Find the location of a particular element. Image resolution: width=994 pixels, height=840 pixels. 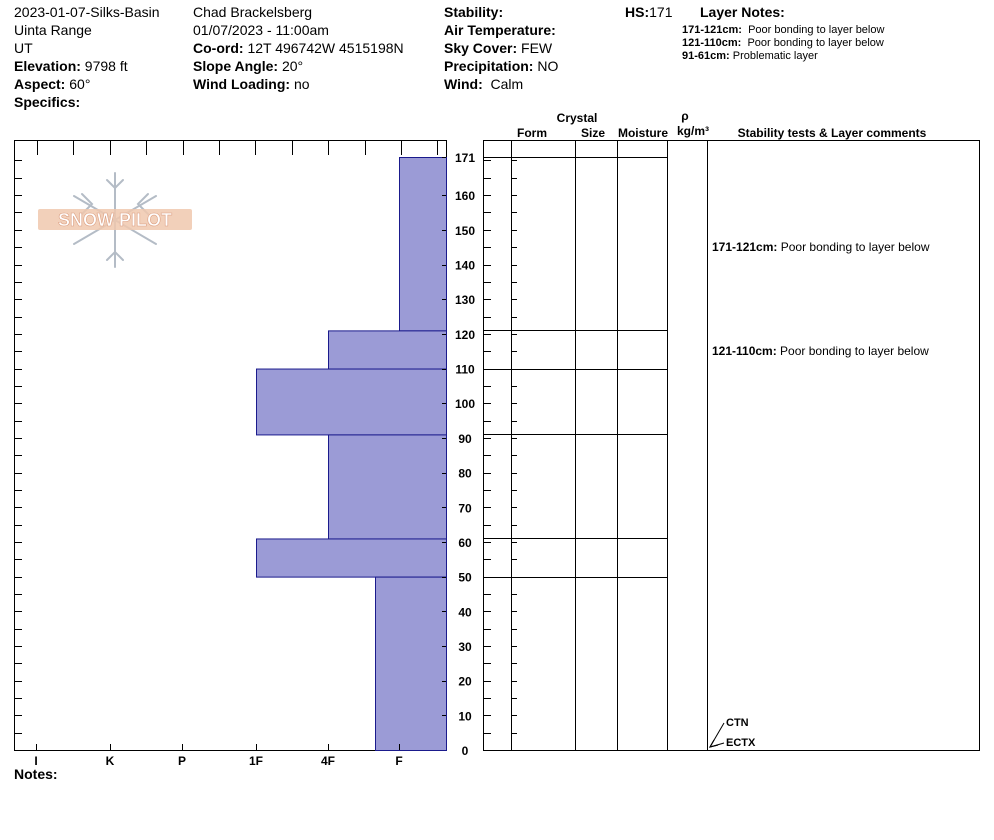

wind-row: Wind: Calm is located at coordinates (483, 84).